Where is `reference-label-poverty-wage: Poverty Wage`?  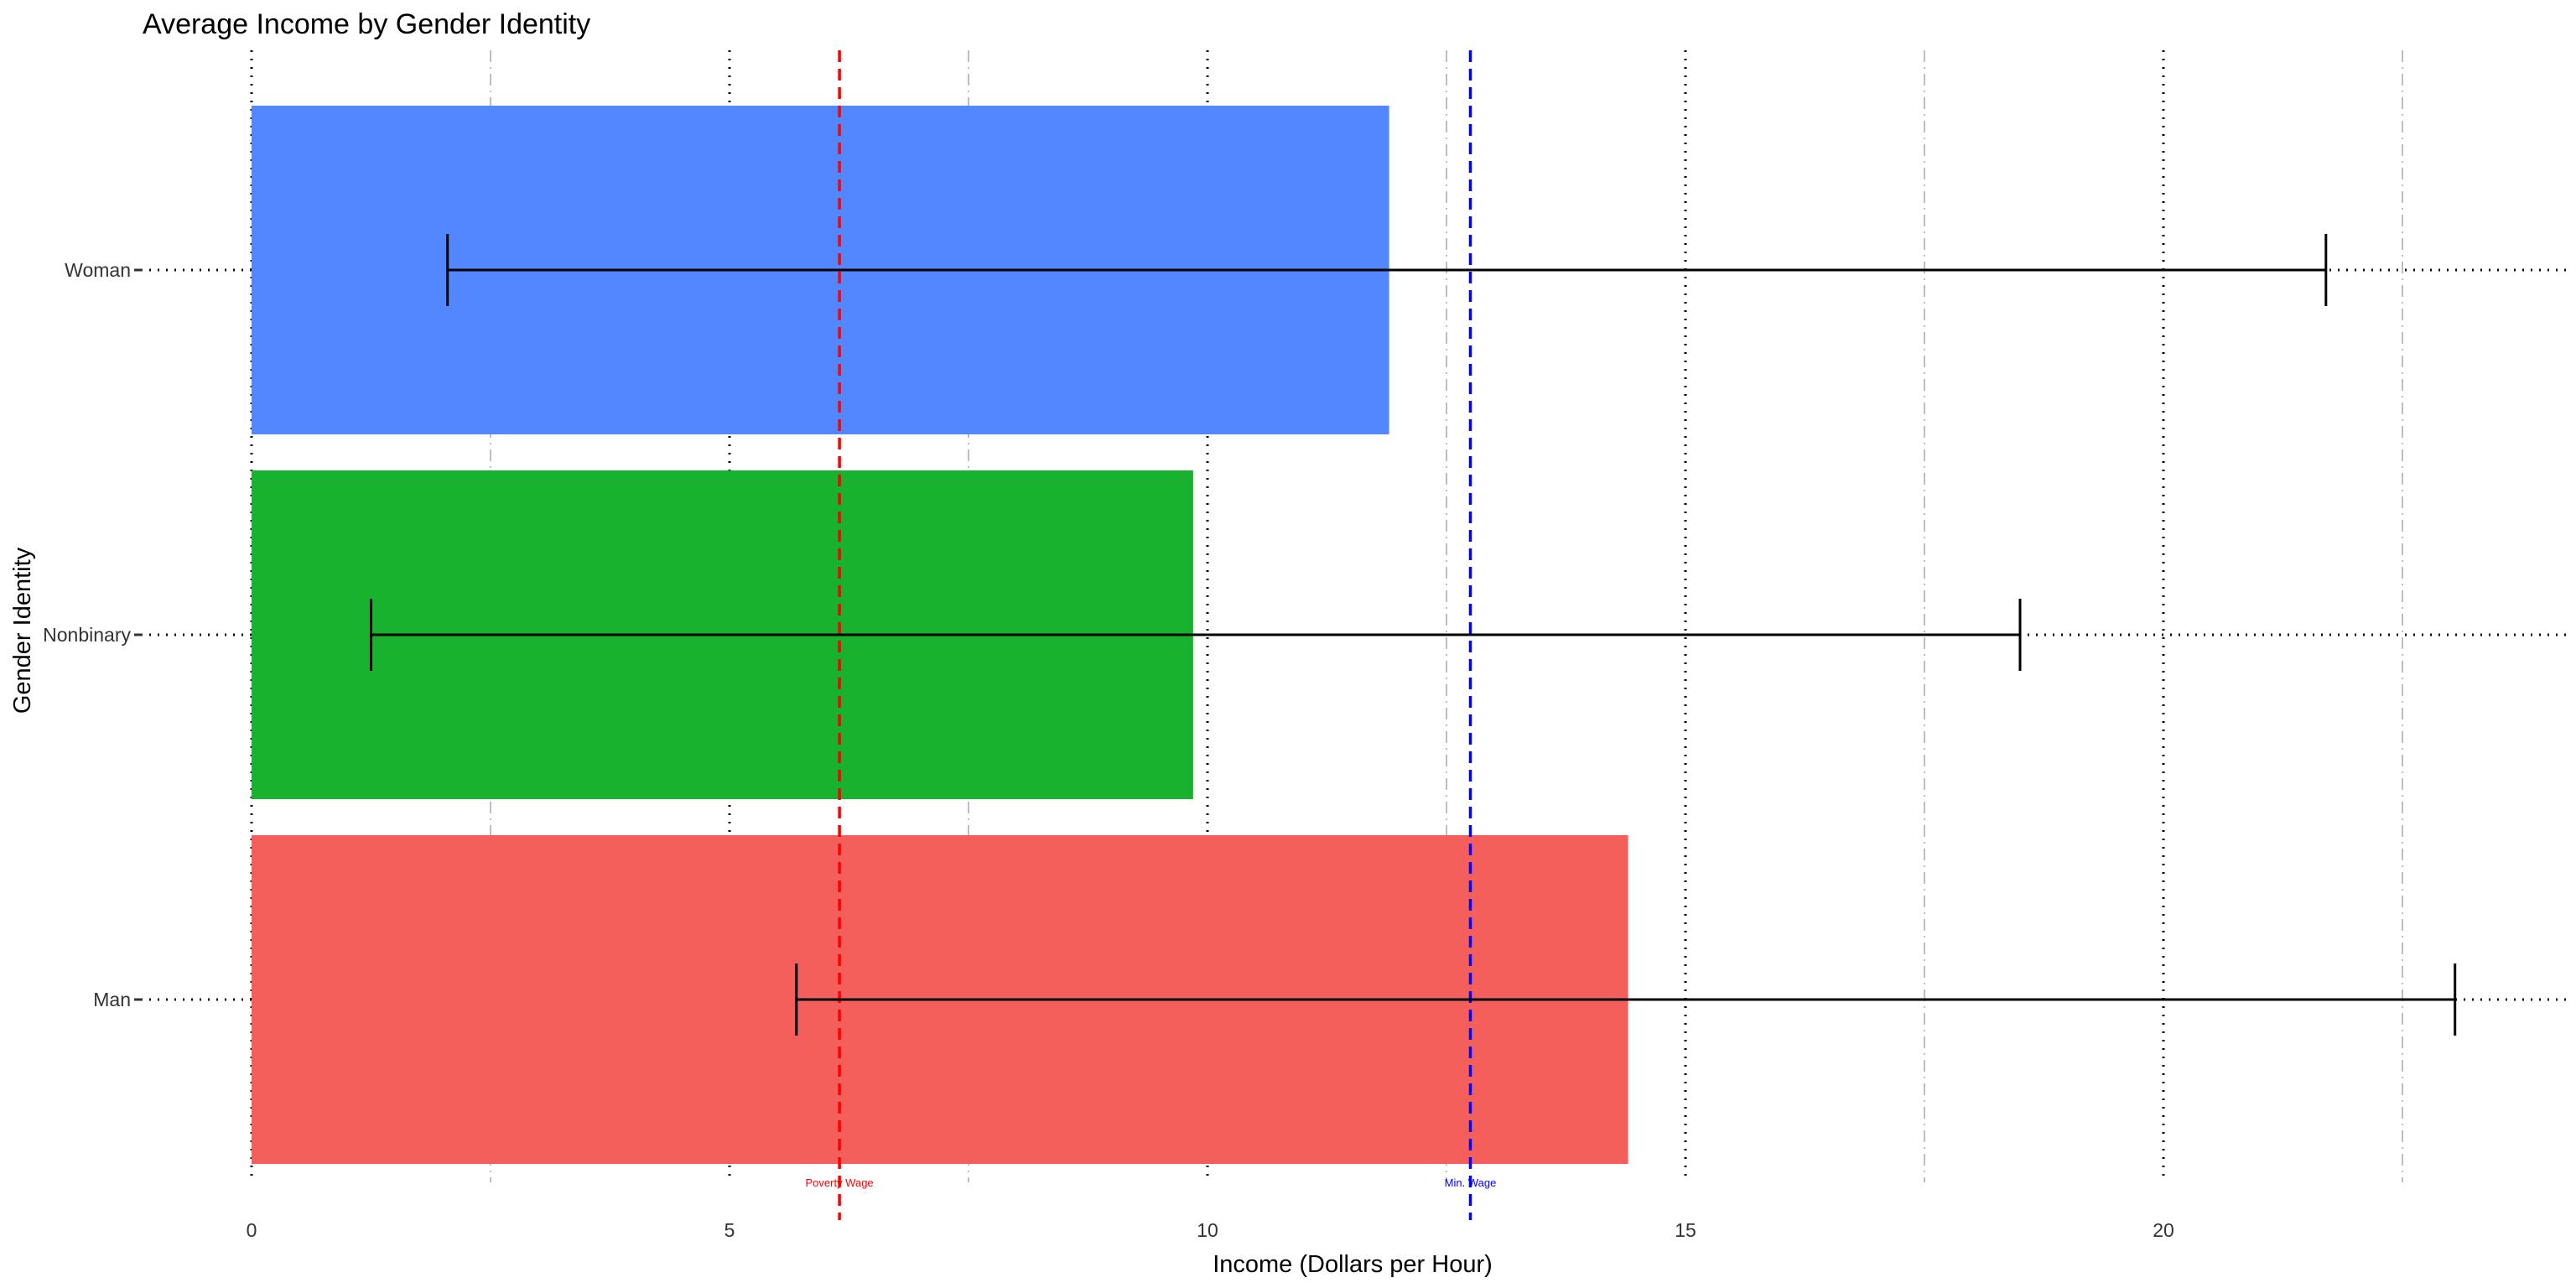
reference-label-poverty-wage: Poverty Wage is located at coordinates (840, 1182).